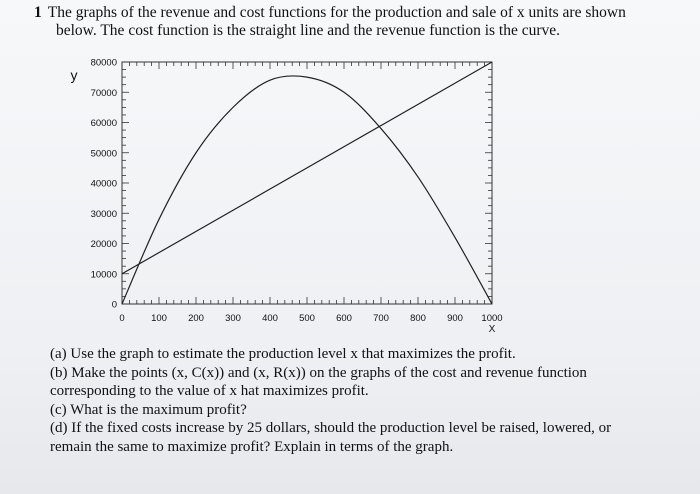 This screenshot has height=494, width=700. Describe the element at coordinates (233, 318) in the screenshot. I see `x-tick-label: 300` at that location.